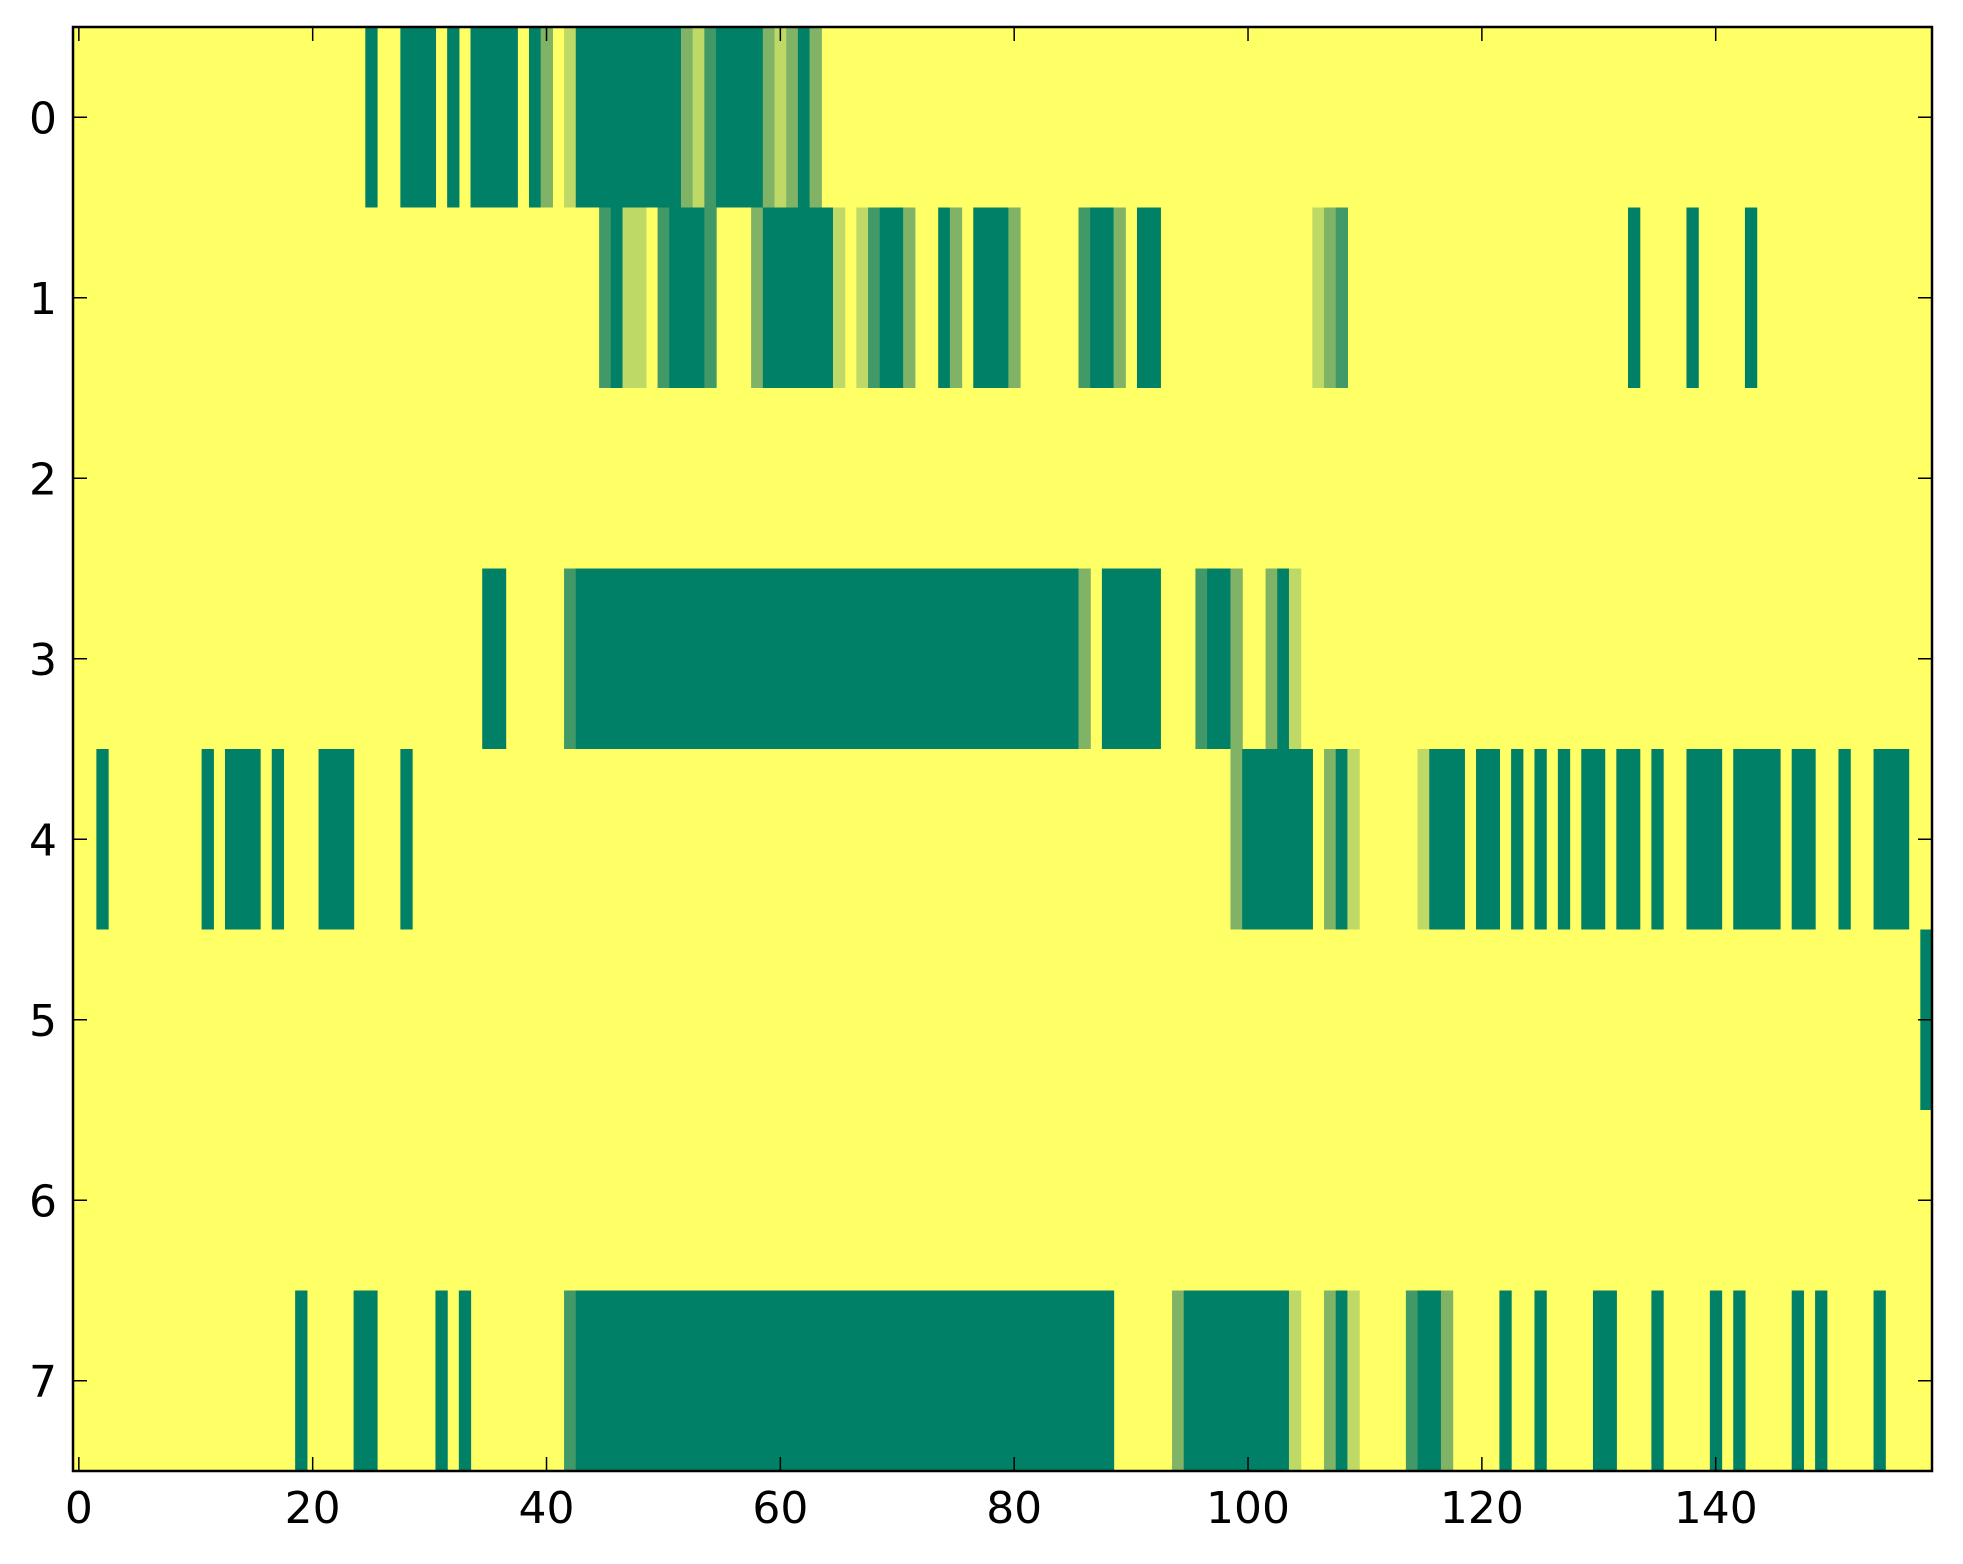  Describe the element at coordinates (1716, 1508) in the screenshot. I see `x-tick-label: 140` at that location.